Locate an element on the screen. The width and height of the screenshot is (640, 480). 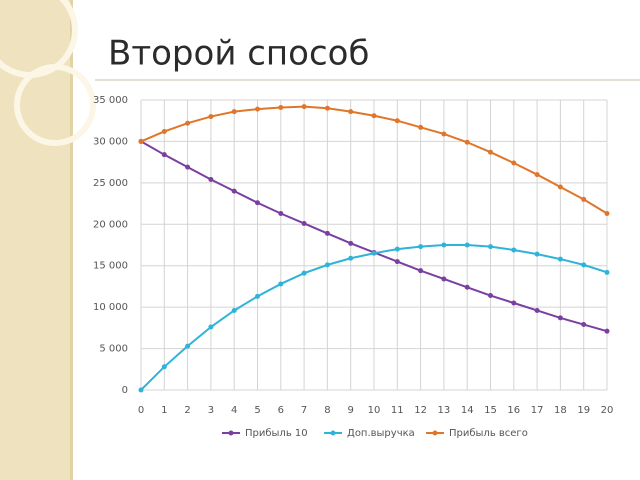
x-tick-label: 7 is located at coordinates (304, 410).